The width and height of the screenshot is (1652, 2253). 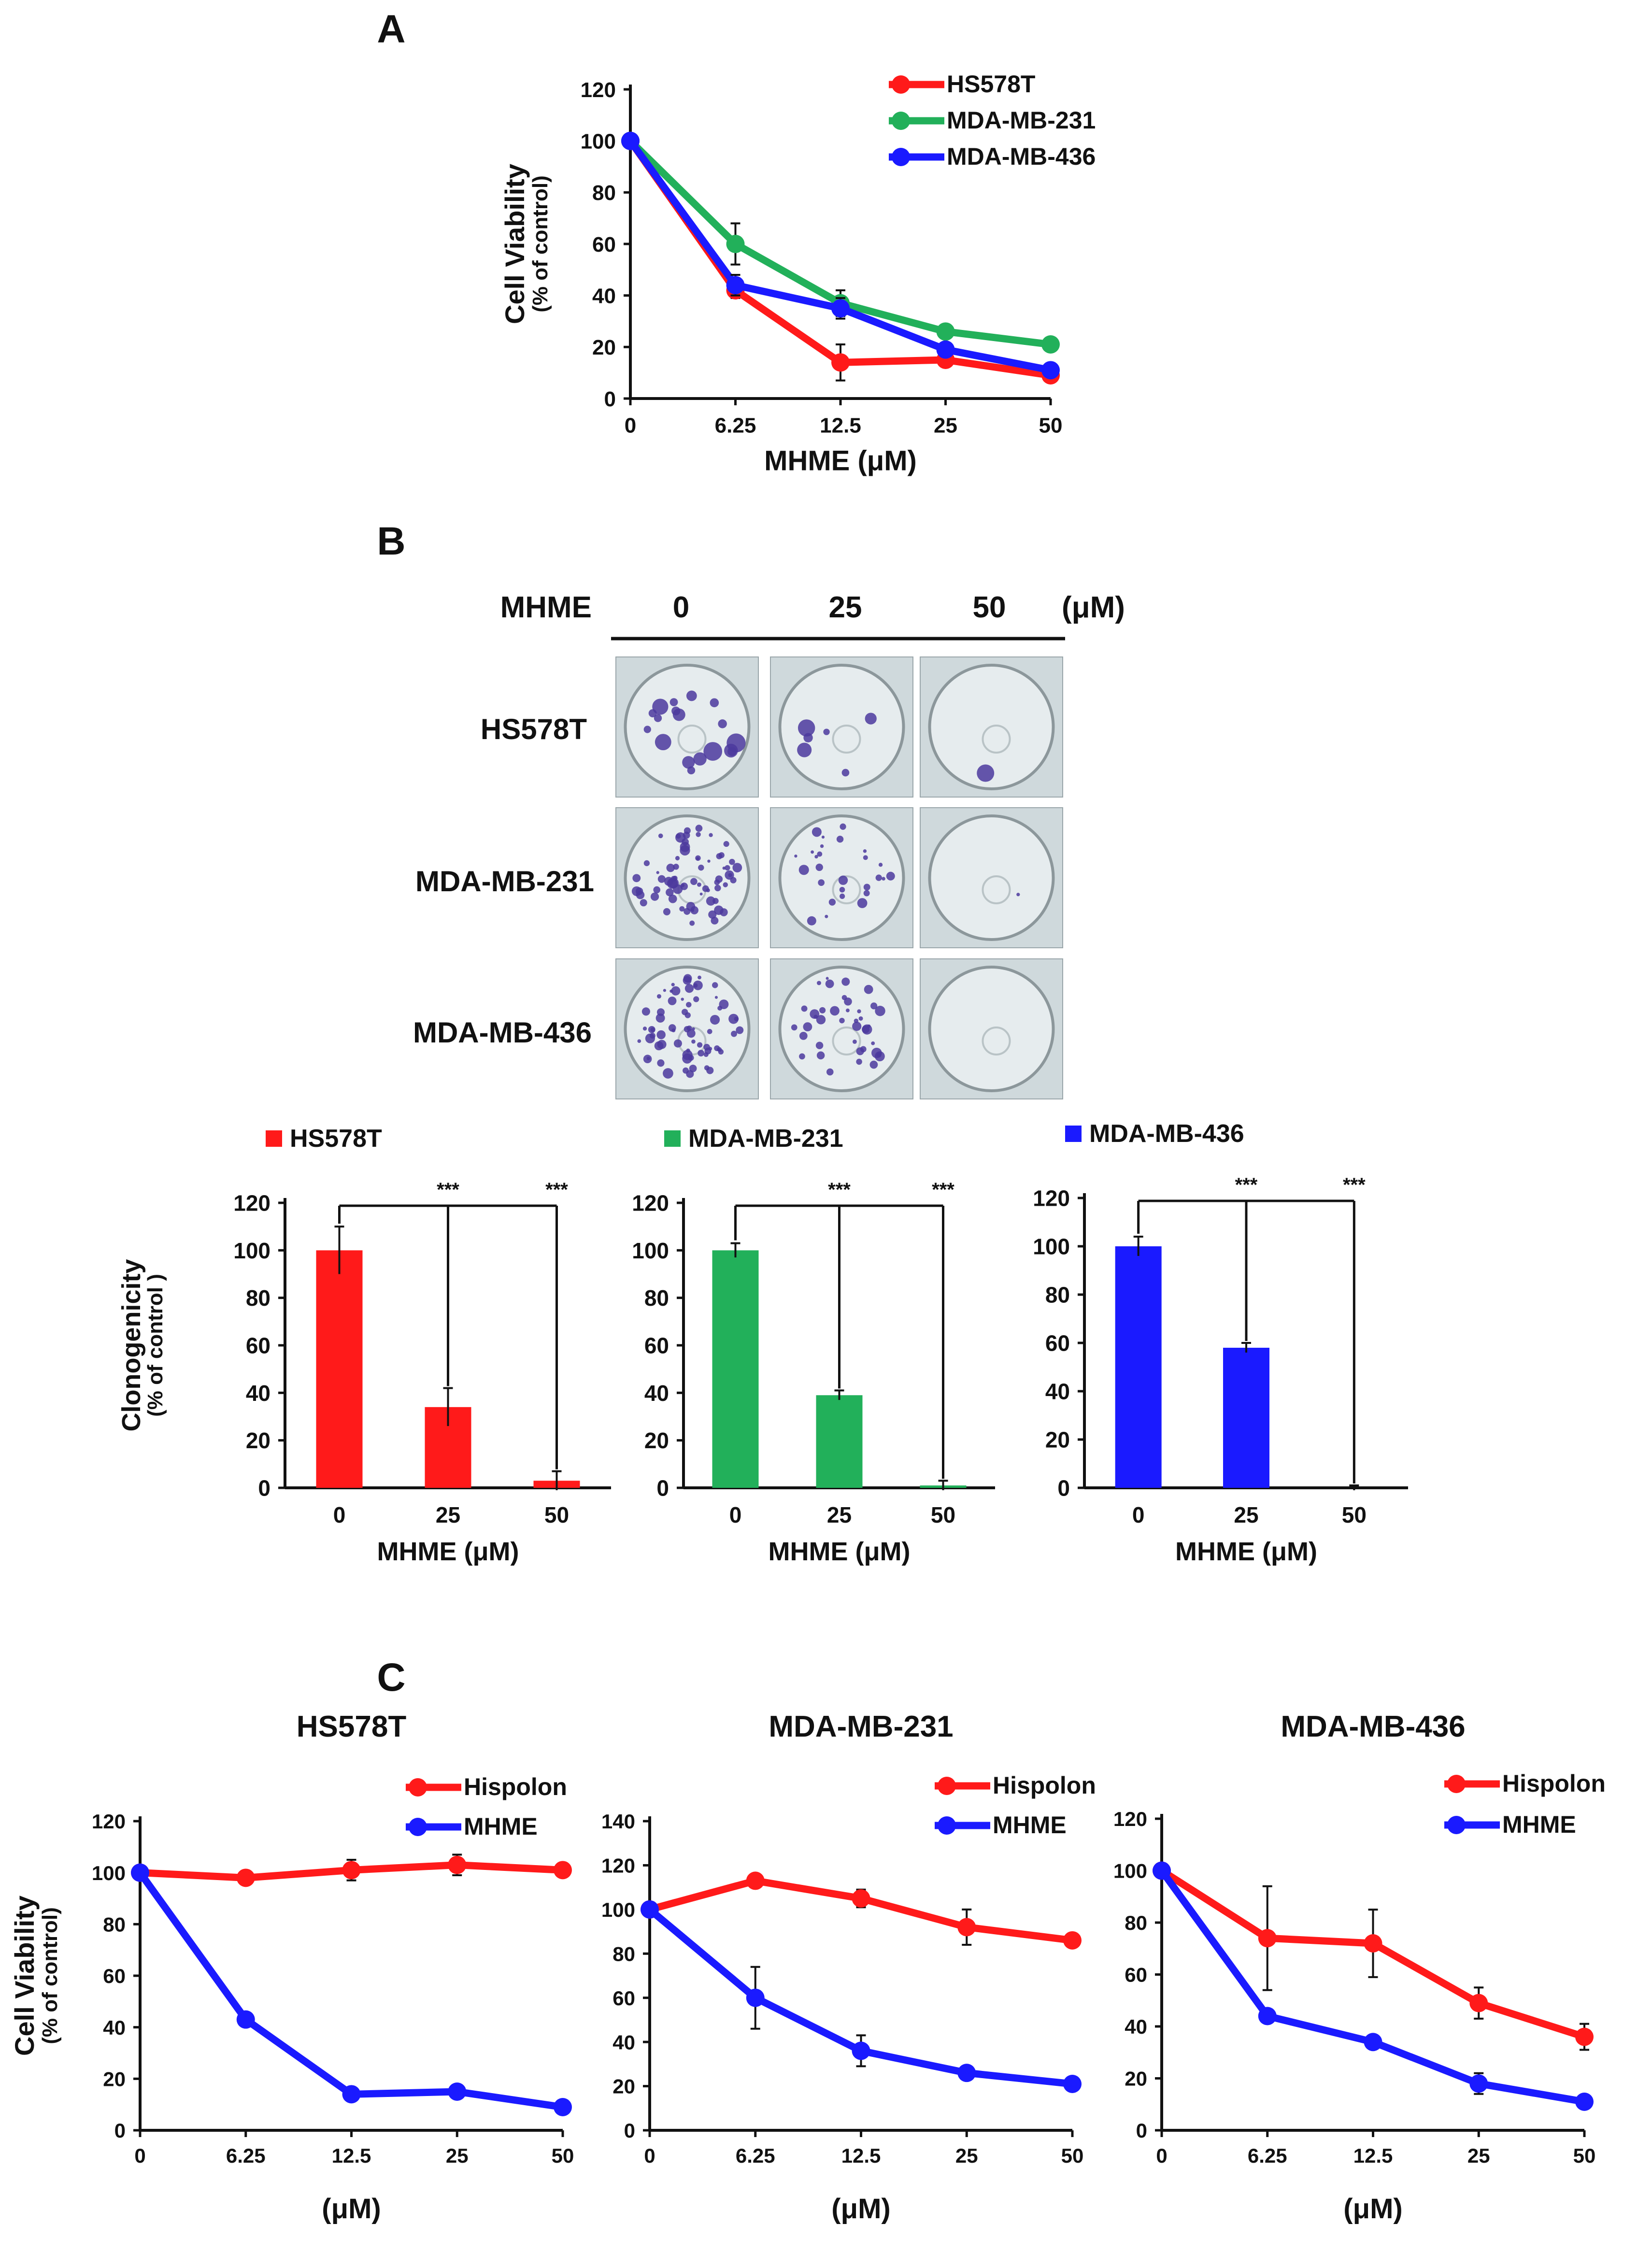 I want to click on y-axis-title: Cell Viability, so click(x=24, y=1976).